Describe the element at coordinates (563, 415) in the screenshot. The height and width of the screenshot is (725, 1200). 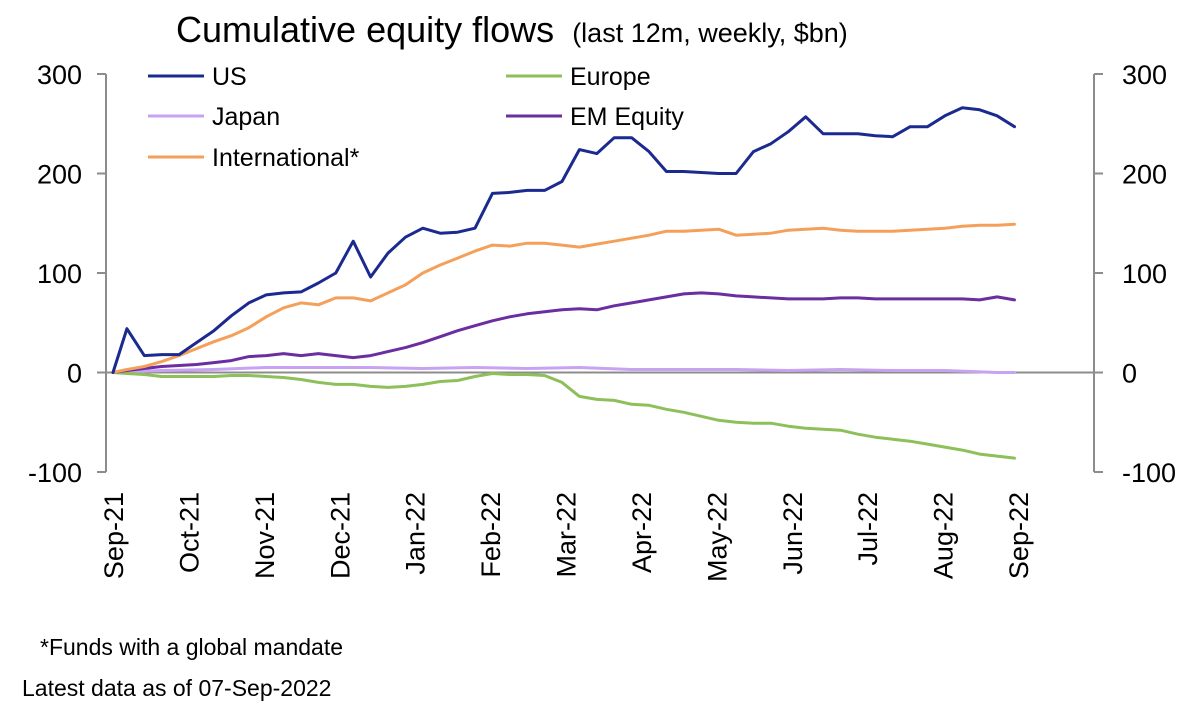
I see `series-line-europe` at that location.